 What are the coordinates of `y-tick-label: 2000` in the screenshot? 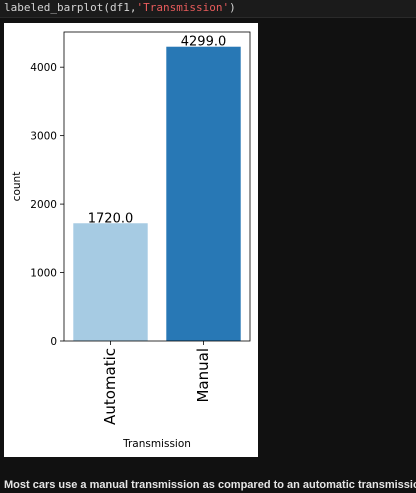 It's located at (43, 205).